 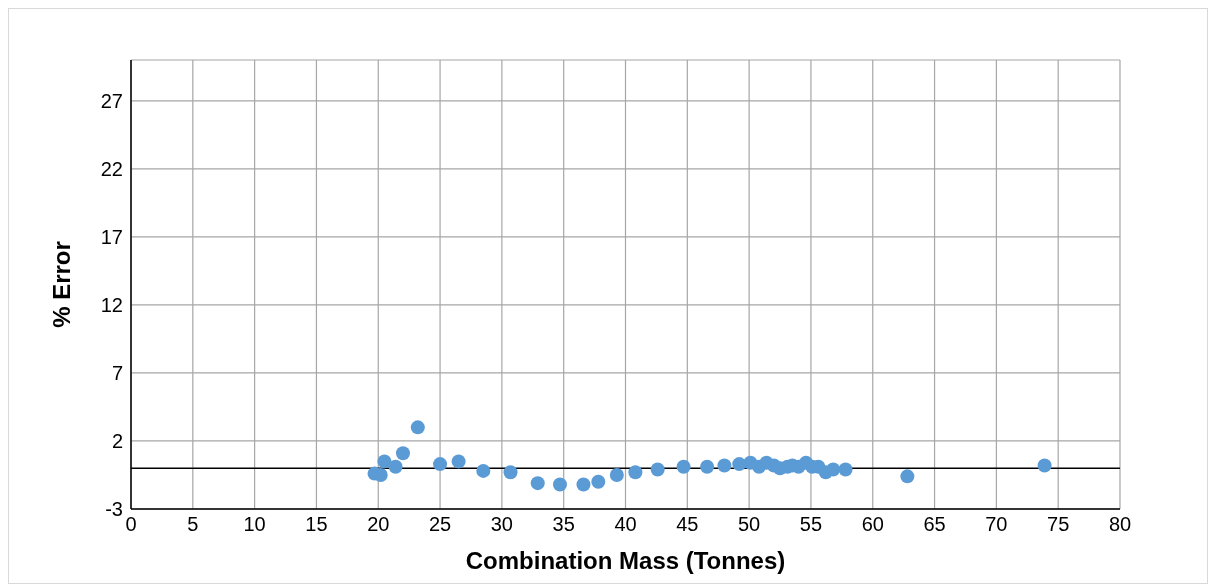 I want to click on x-tick-label: 40, so click(x=625, y=524).